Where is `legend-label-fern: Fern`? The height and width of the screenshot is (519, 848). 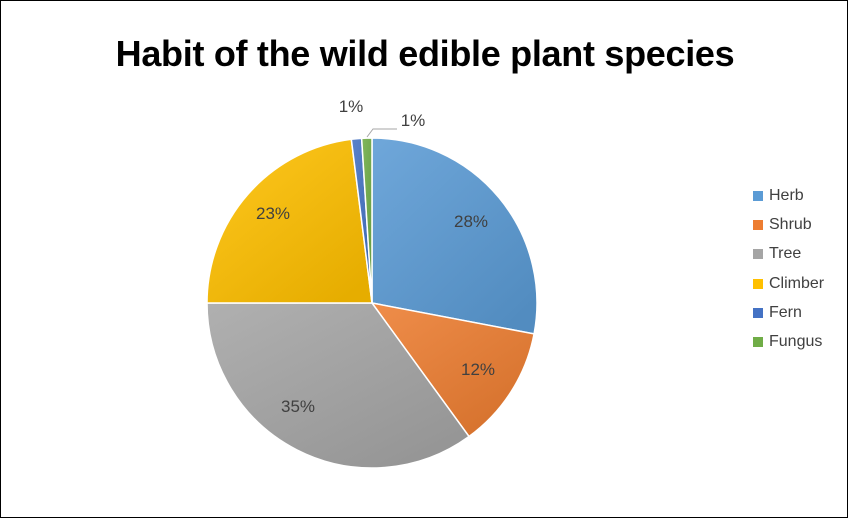
legend-label-fern: Fern is located at coordinates (785, 312).